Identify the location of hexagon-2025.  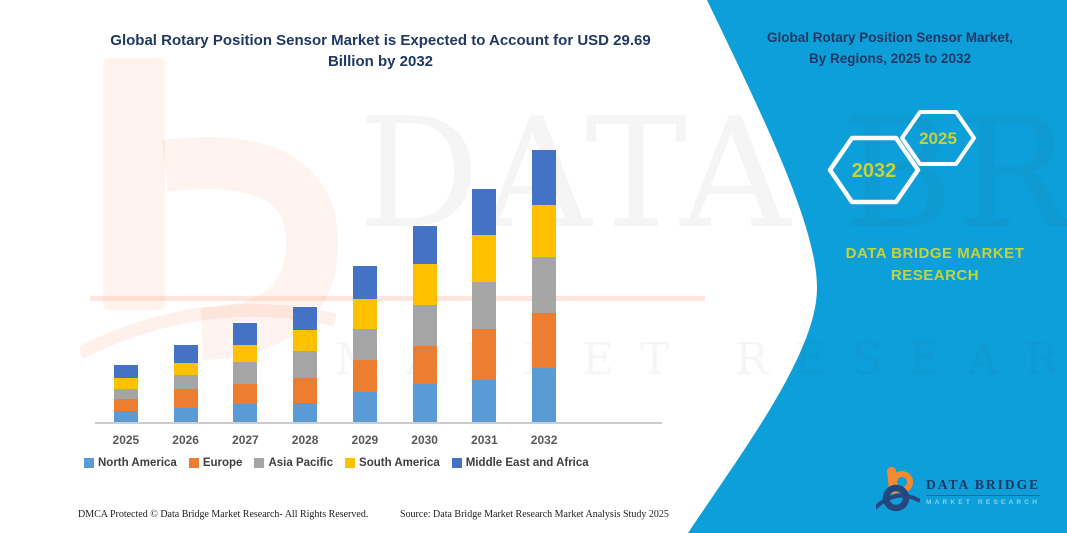
(938, 138).